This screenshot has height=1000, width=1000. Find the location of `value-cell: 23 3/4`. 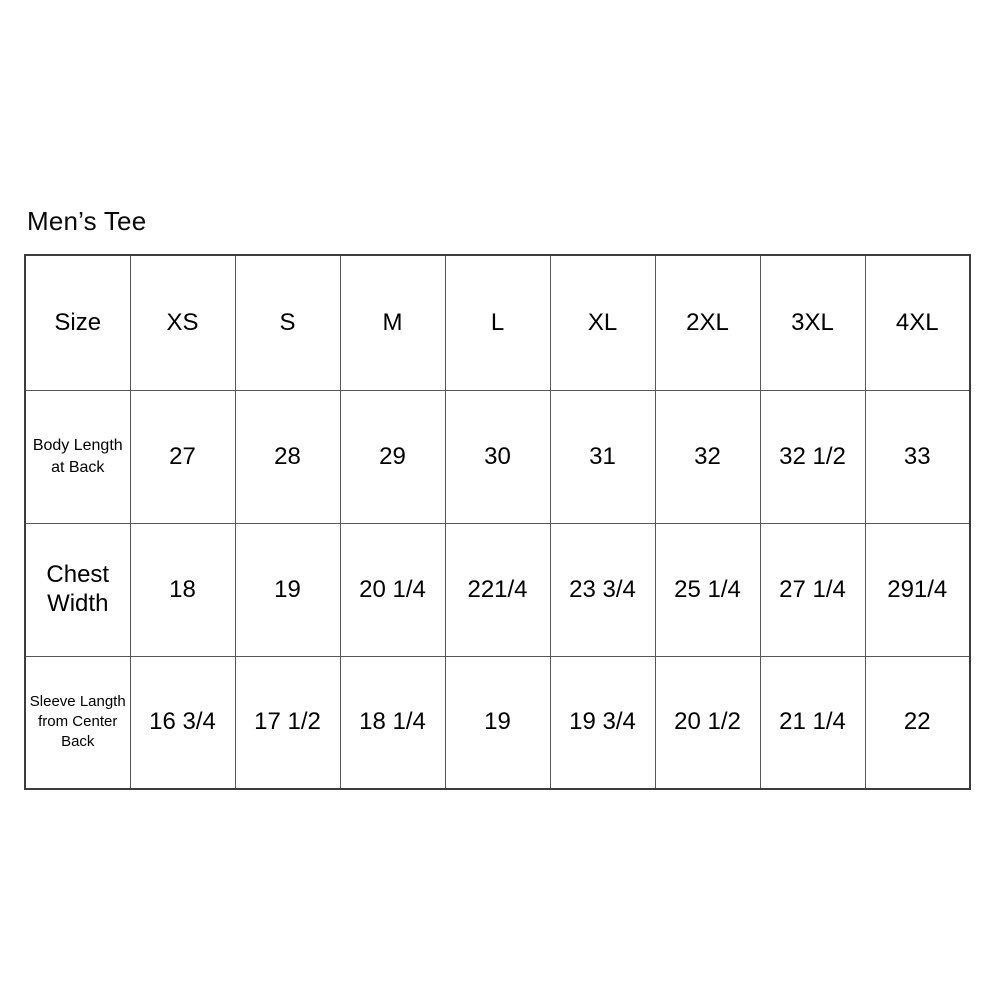

value-cell: 23 3/4 is located at coordinates (602, 589).